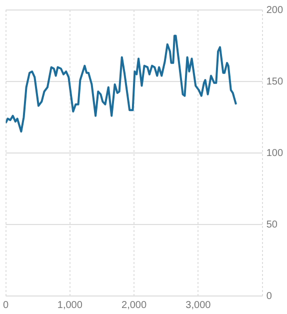  I want to click on y-tick-label: 50, so click(272, 224).